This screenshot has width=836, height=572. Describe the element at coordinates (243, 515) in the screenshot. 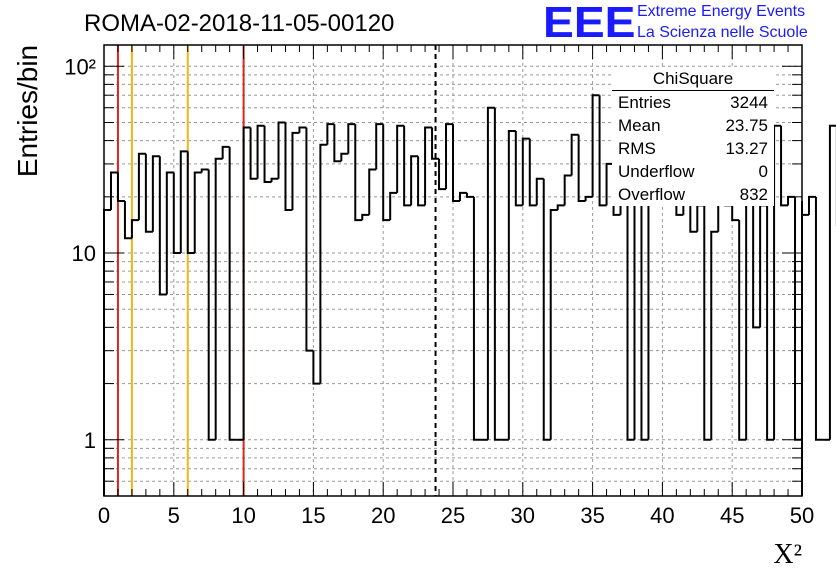

I see `x-tick-label: 10` at that location.